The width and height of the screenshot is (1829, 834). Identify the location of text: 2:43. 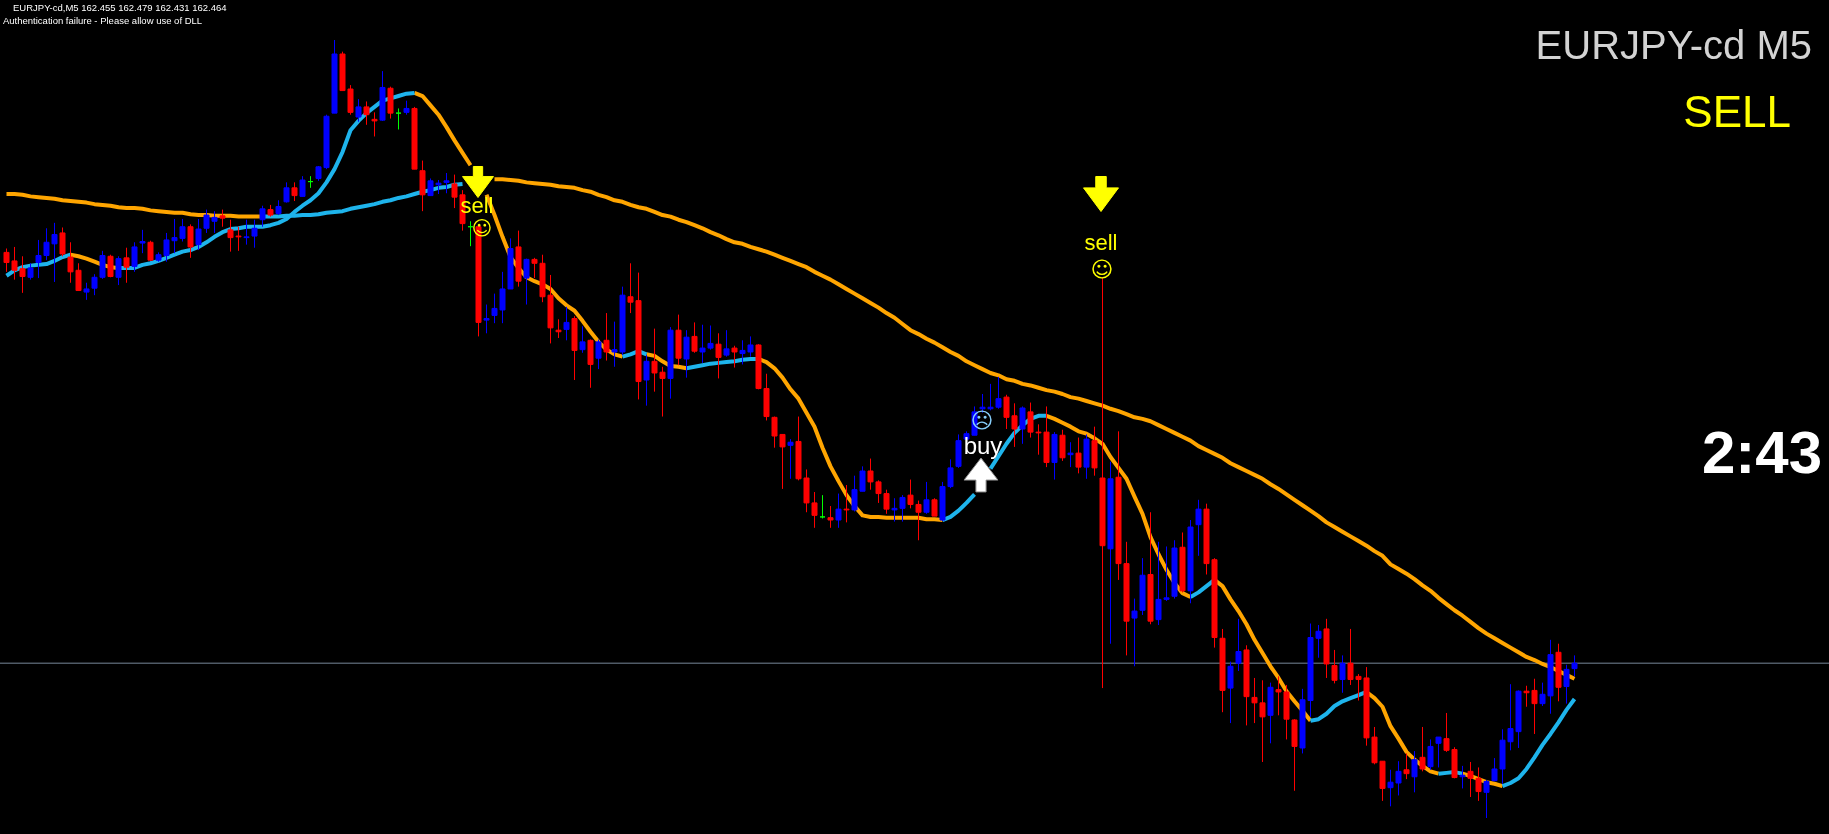
(1761, 452).